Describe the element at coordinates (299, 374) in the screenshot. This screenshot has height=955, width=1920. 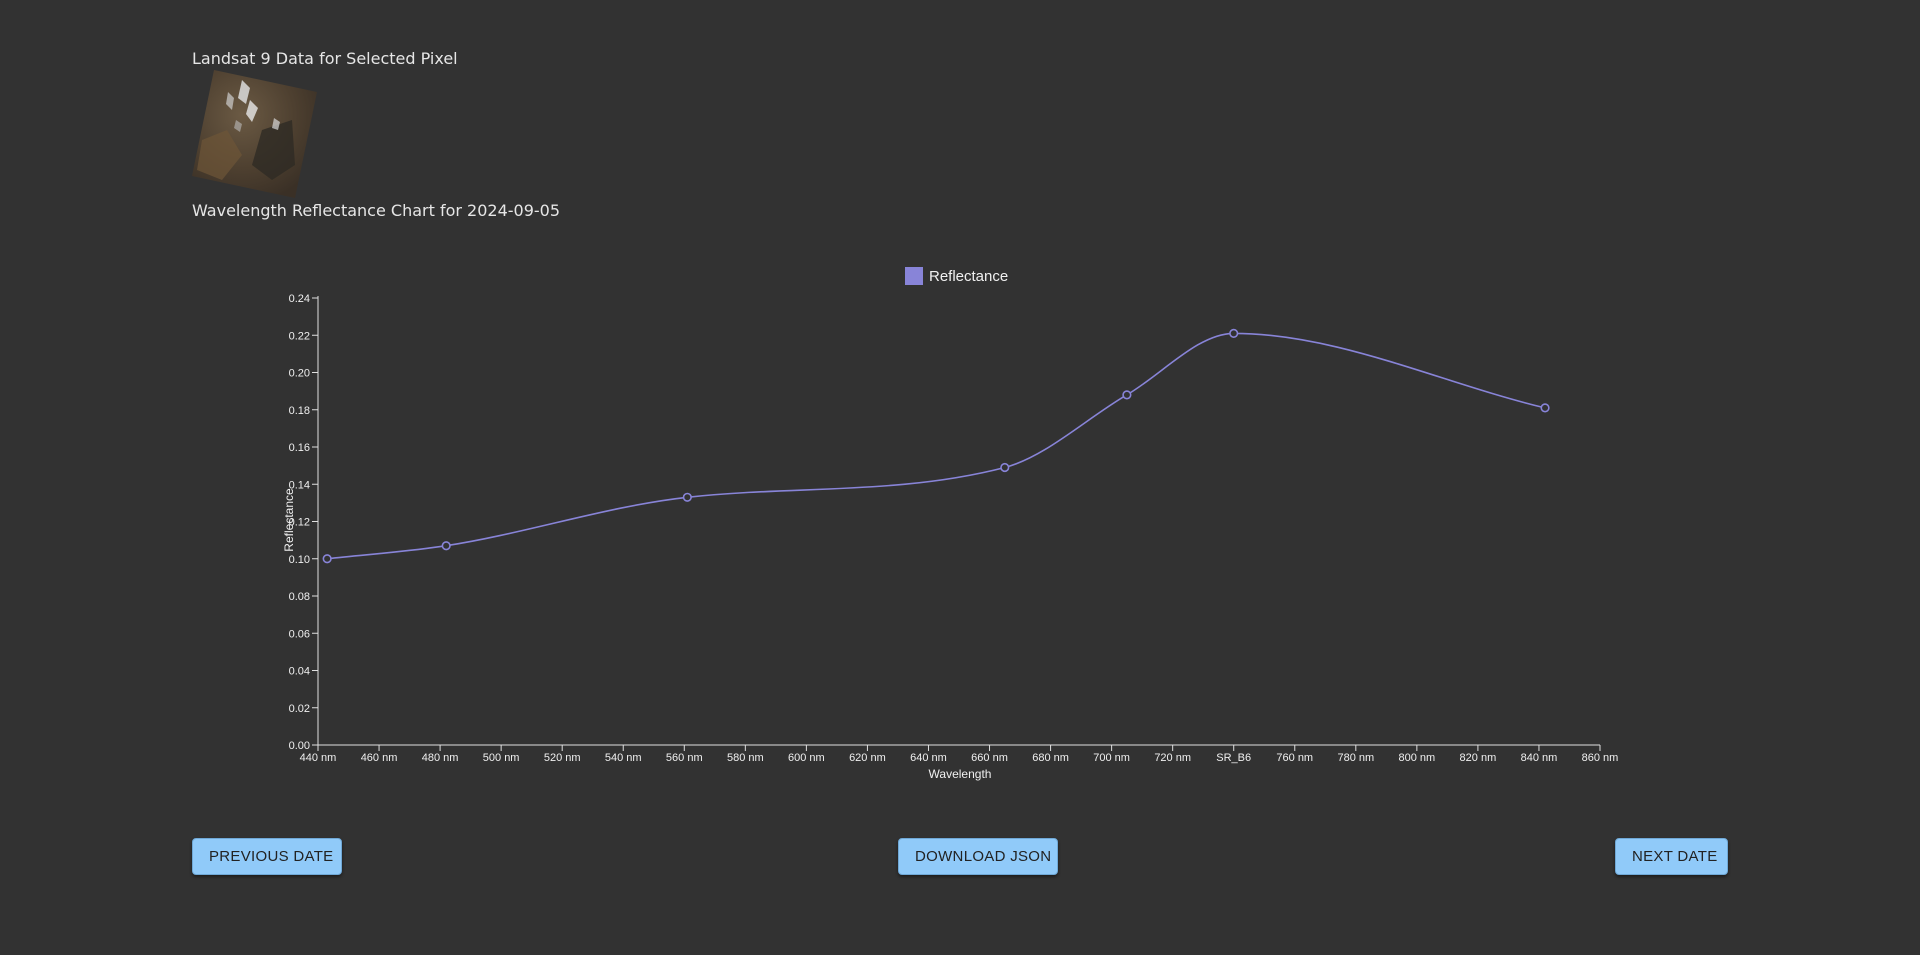
I see `y-tick-label: 0.20` at that location.